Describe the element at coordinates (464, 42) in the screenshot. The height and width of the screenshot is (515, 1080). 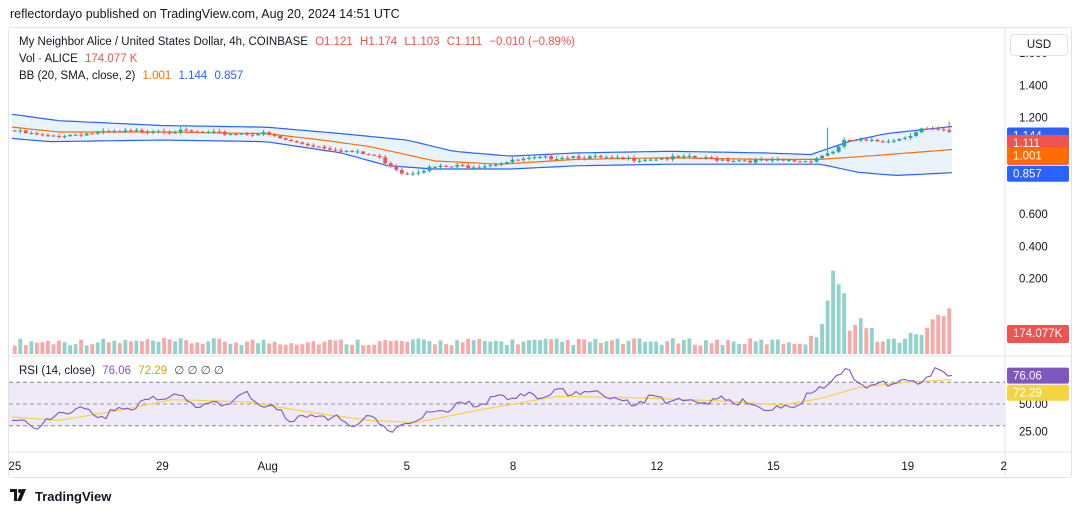
I see `ohlc-close: C1.111` at that location.